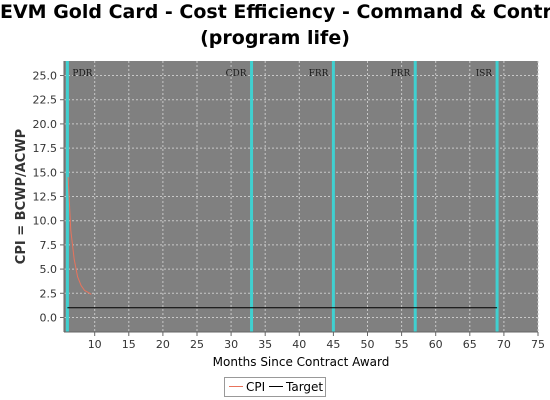 Image resolution: width=550 pixels, height=400 pixels. I want to click on legend-item-cpi: CPI, so click(247, 387).